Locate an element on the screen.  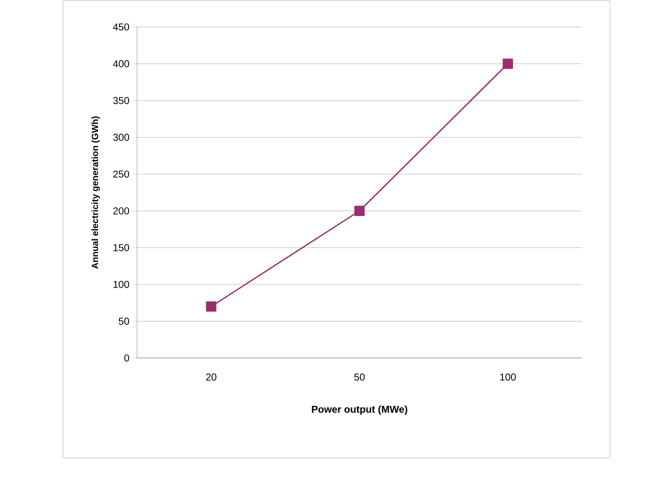
y-tick-label: 150 is located at coordinates (122, 248).